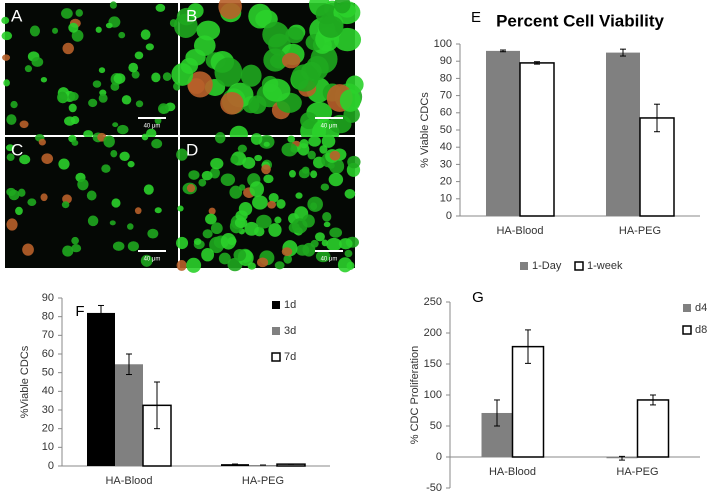 This screenshot has height=496, width=714. What do you see at coordinates (48, 373) in the screenshot?
I see `y-tick-label: 50` at bounding box center [48, 373].